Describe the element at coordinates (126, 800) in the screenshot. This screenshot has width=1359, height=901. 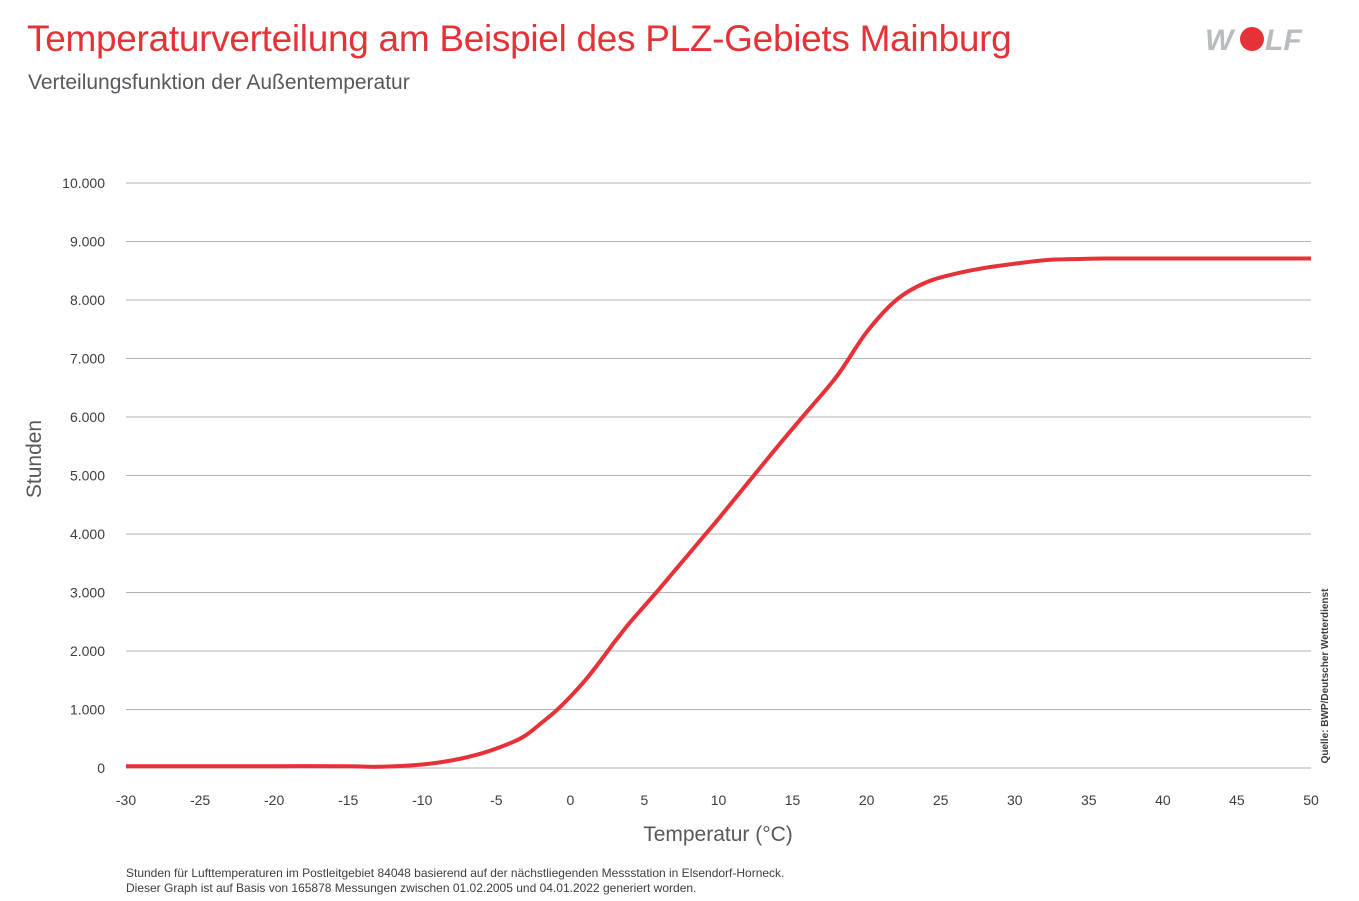
I see `x-tick-label: -30` at that location.